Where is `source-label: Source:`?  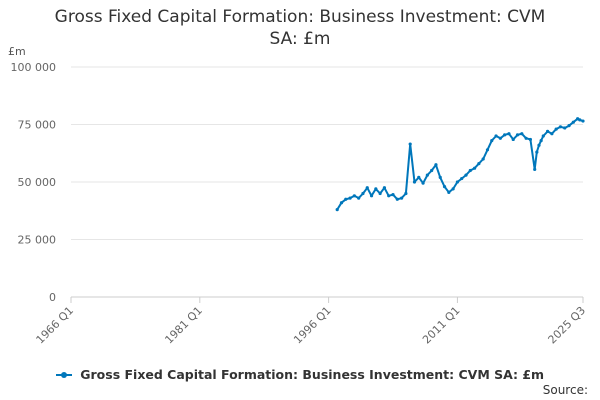
source-label: Source: is located at coordinates (565, 390).